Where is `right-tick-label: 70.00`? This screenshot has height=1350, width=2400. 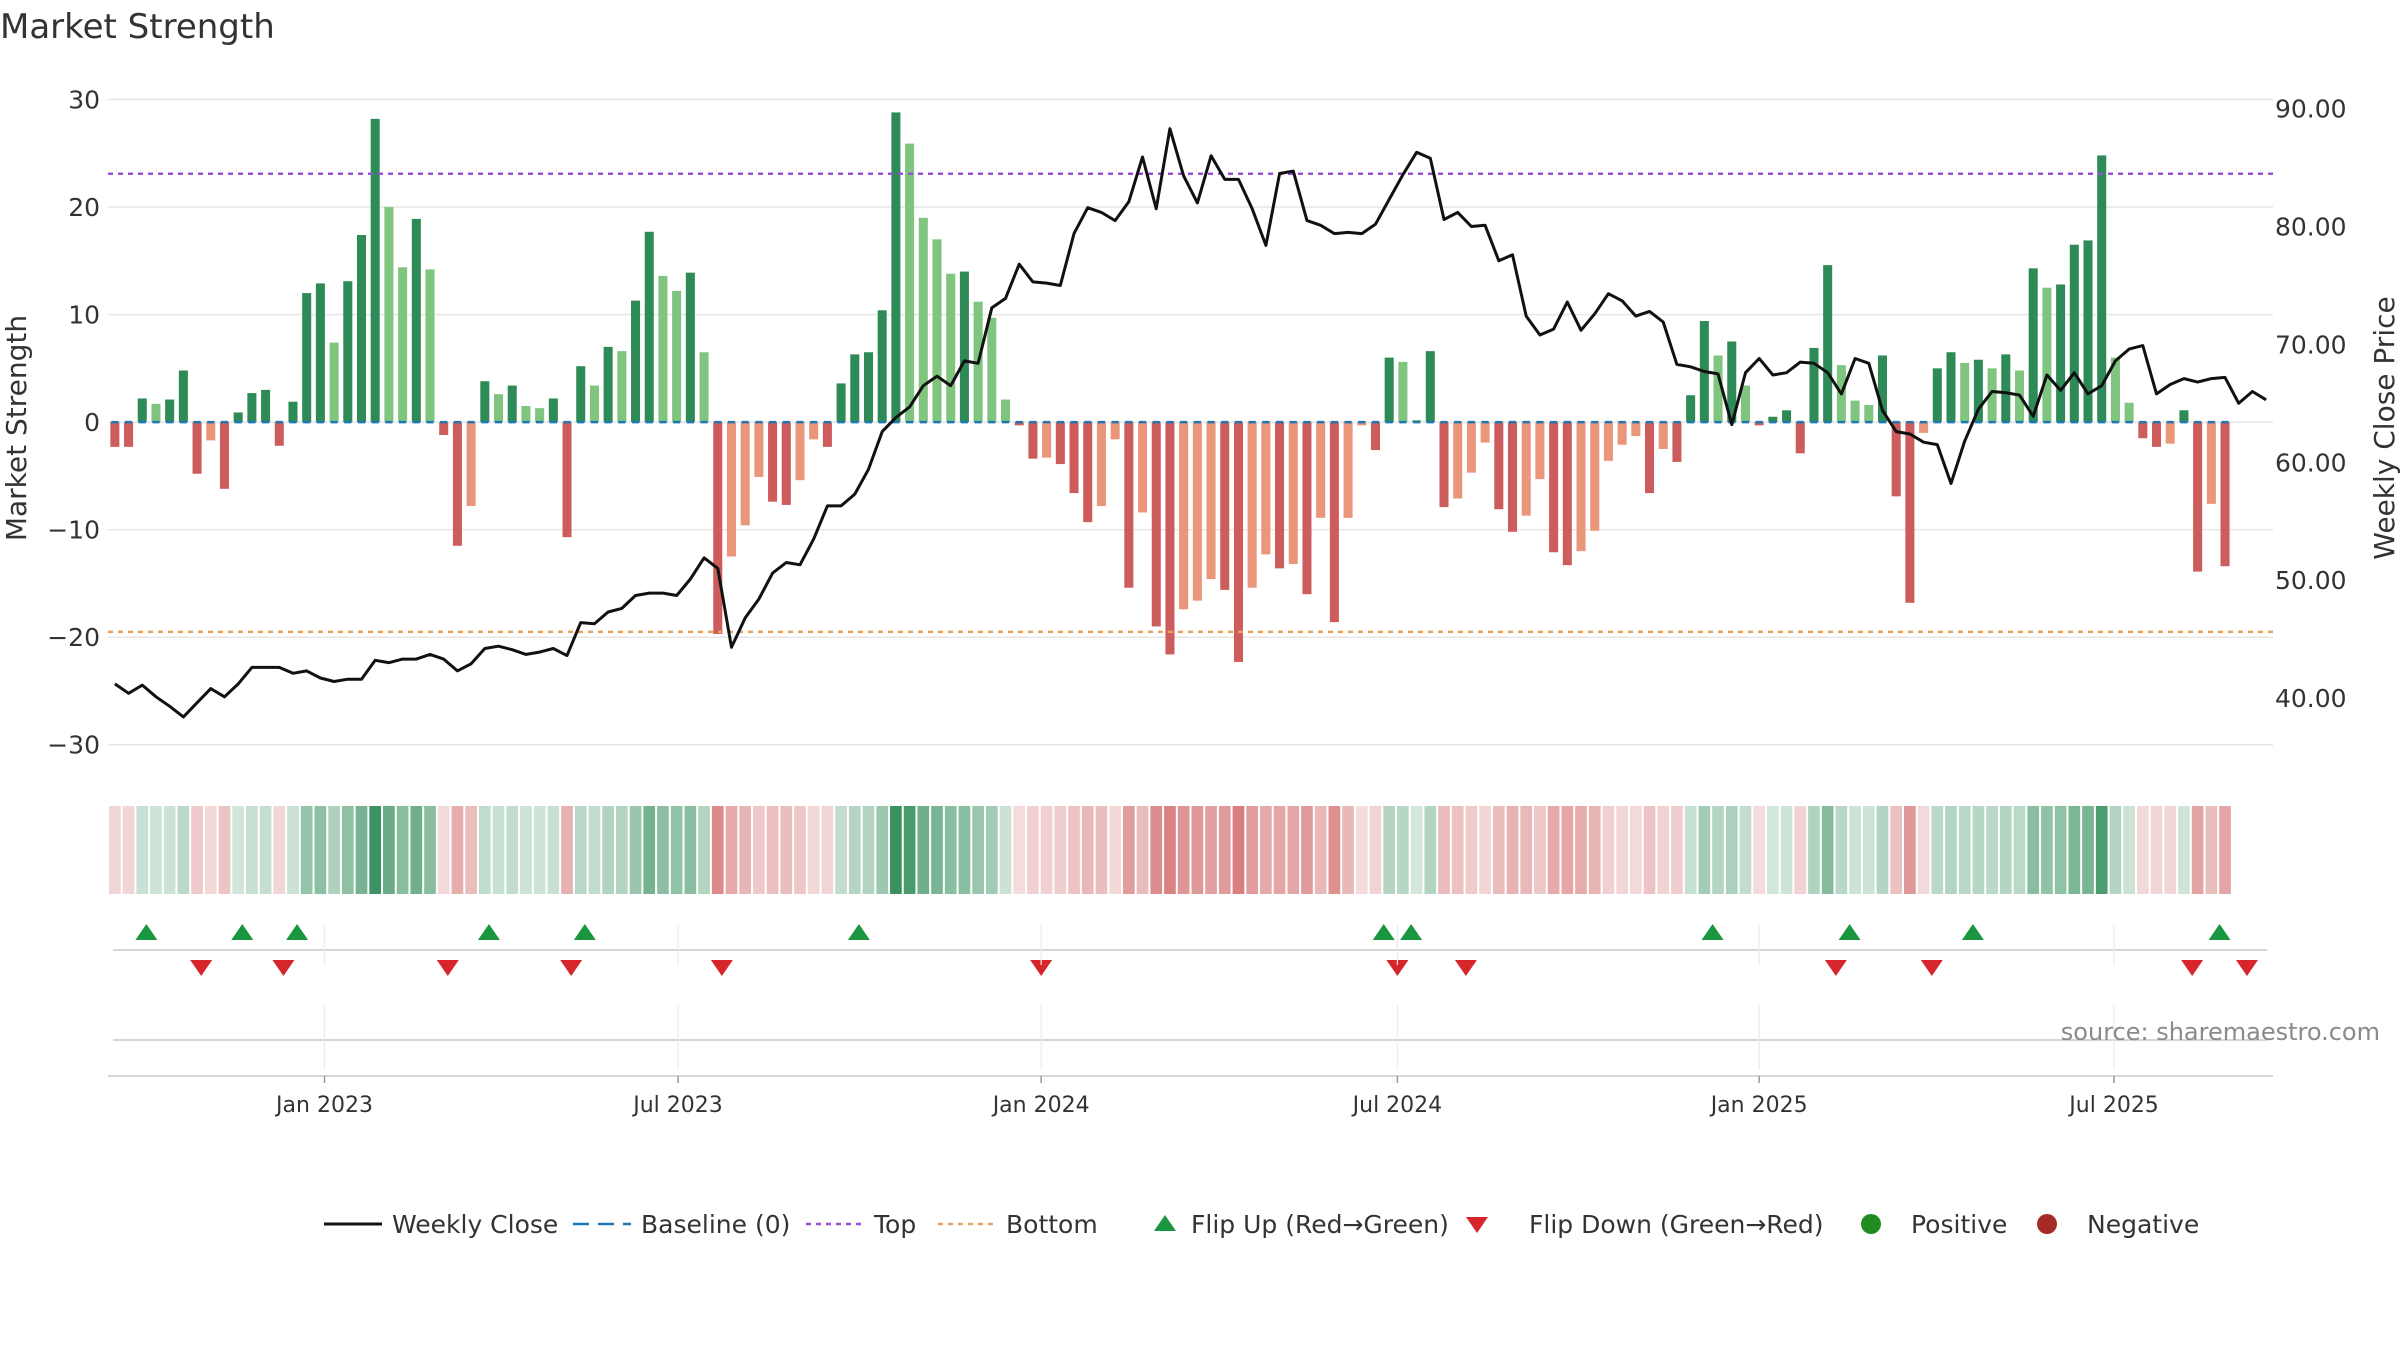
right-tick-label: 70.00 is located at coordinates (2311, 344).